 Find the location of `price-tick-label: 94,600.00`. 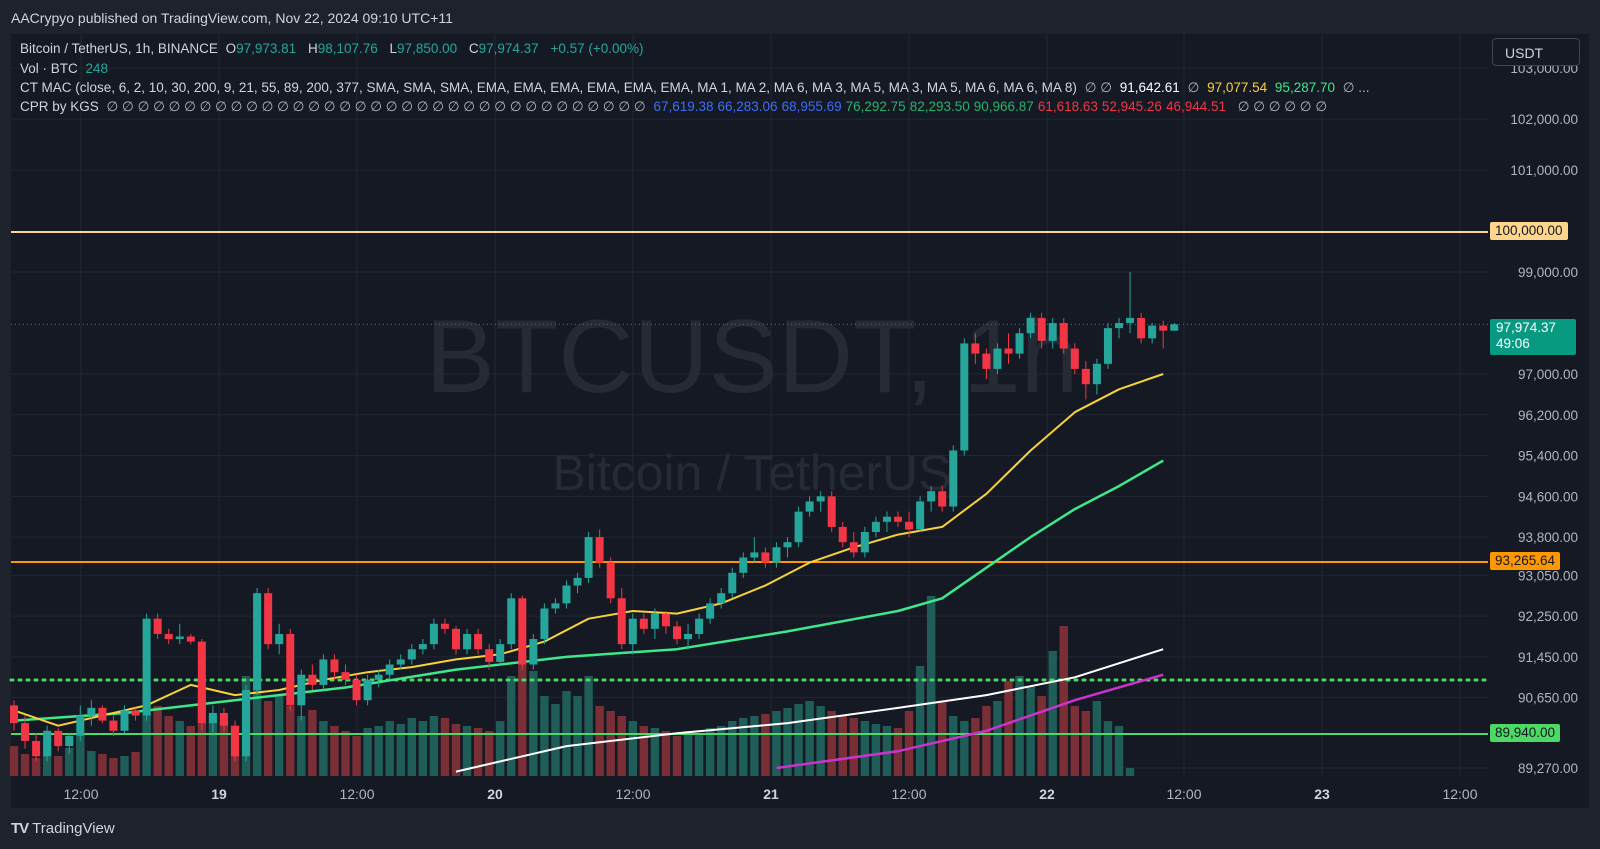

price-tick-label: 94,600.00 is located at coordinates (1548, 496).